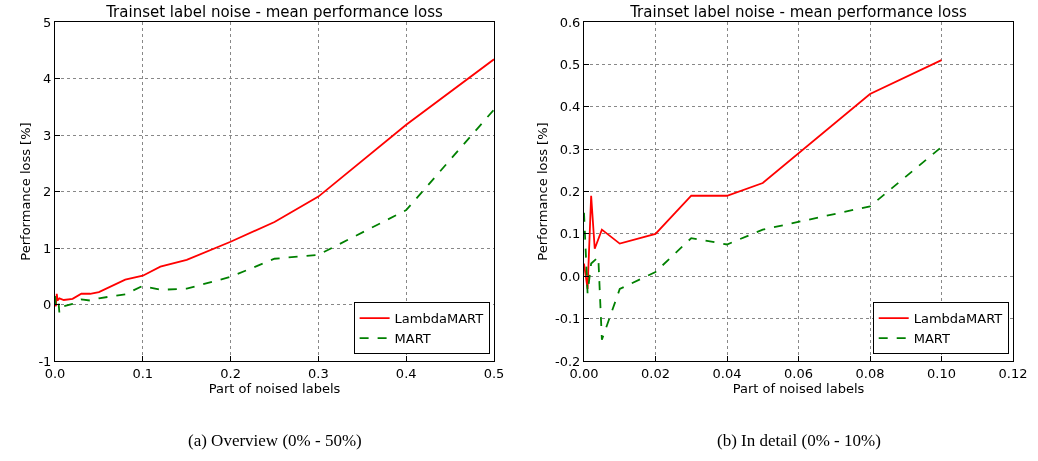 This screenshot has height=461, width=1038. Describe the element at coordinates (318, 373) in the screenshot. I see `x-tick-label: 0.3` at that location.